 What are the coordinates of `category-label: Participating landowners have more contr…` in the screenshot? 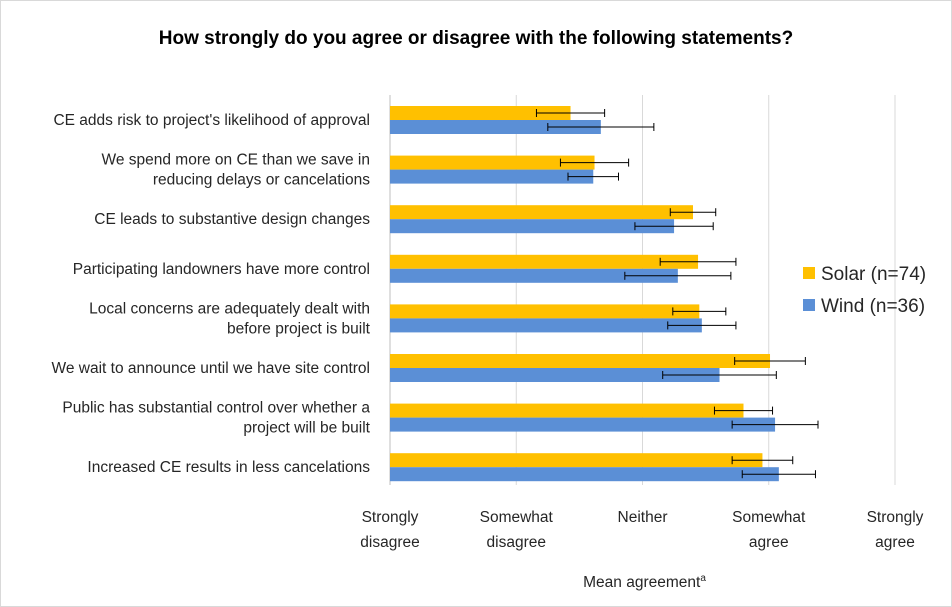 It's located at (221, 269).